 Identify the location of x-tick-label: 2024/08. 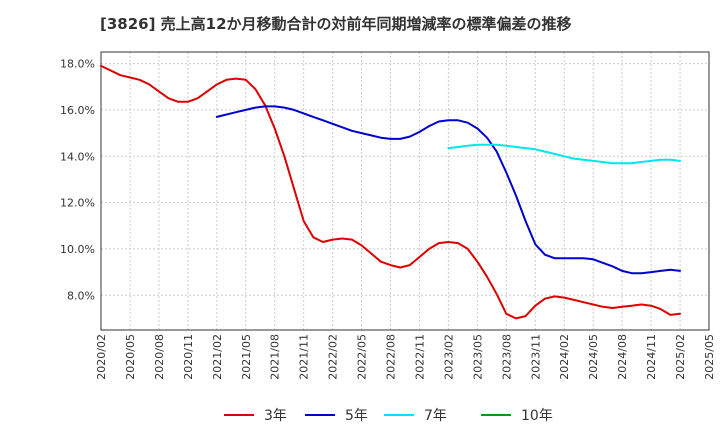
(622, 357).